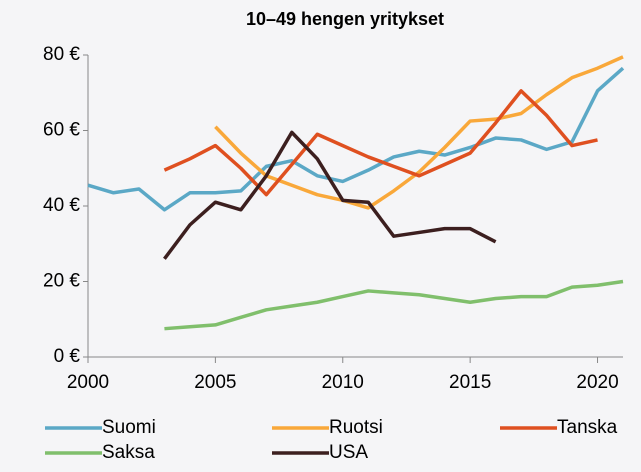 The width and height of the screenshot is (641, 472). I want to click on legend-label: USA, so click(348, 452).